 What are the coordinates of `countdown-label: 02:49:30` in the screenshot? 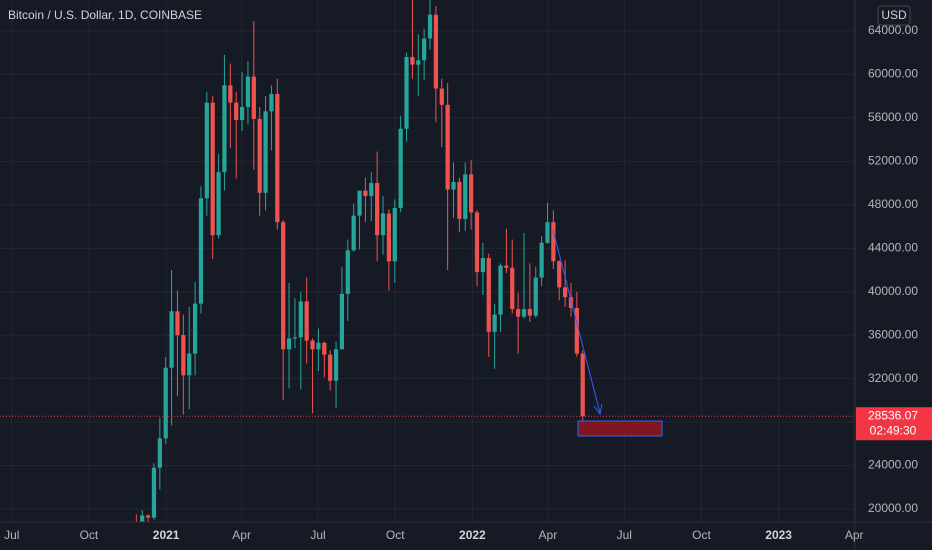 It's located at (893, 430).